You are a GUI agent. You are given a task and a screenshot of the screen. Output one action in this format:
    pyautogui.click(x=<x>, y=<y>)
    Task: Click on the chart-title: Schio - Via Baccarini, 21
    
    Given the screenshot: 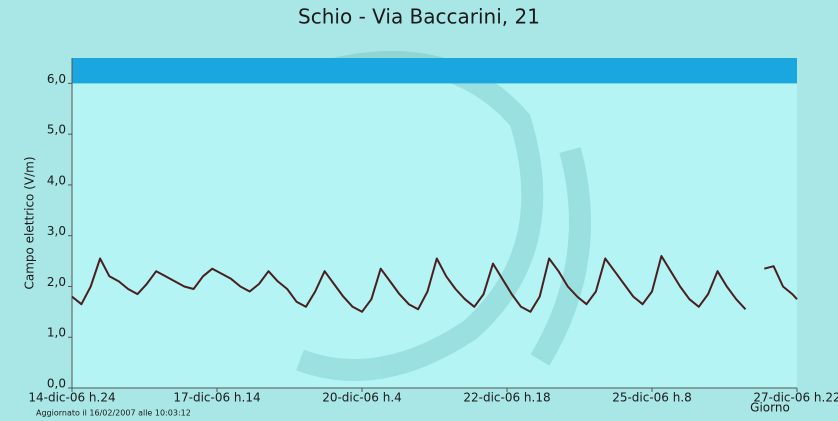 What is the action you would take?
    pyautogui.click(x=419, y=17)
    